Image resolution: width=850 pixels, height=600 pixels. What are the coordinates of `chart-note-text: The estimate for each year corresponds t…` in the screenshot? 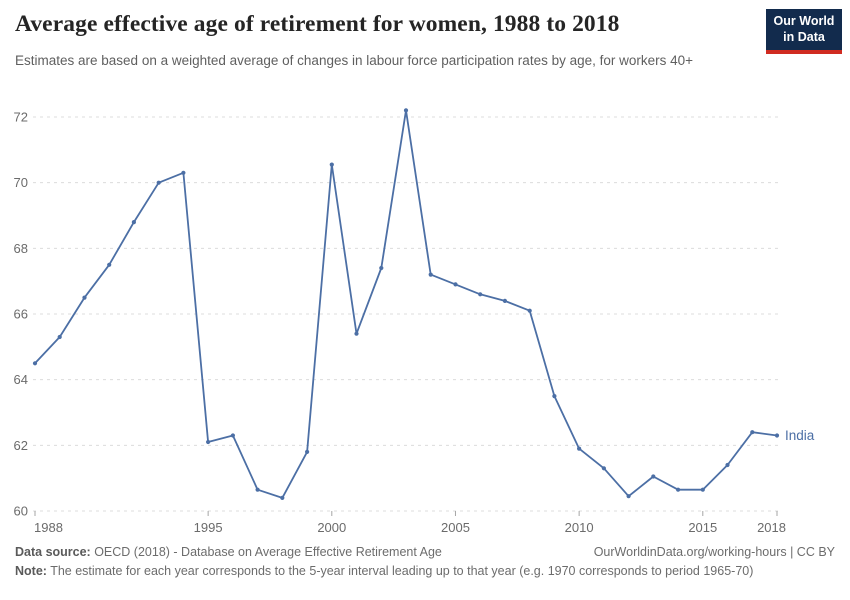 It's located at (400, 571).